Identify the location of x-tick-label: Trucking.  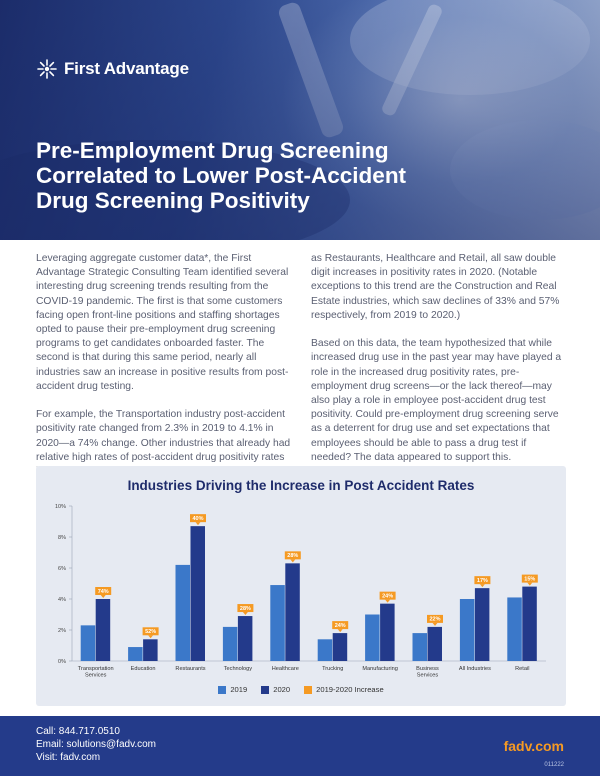
(332, 669).